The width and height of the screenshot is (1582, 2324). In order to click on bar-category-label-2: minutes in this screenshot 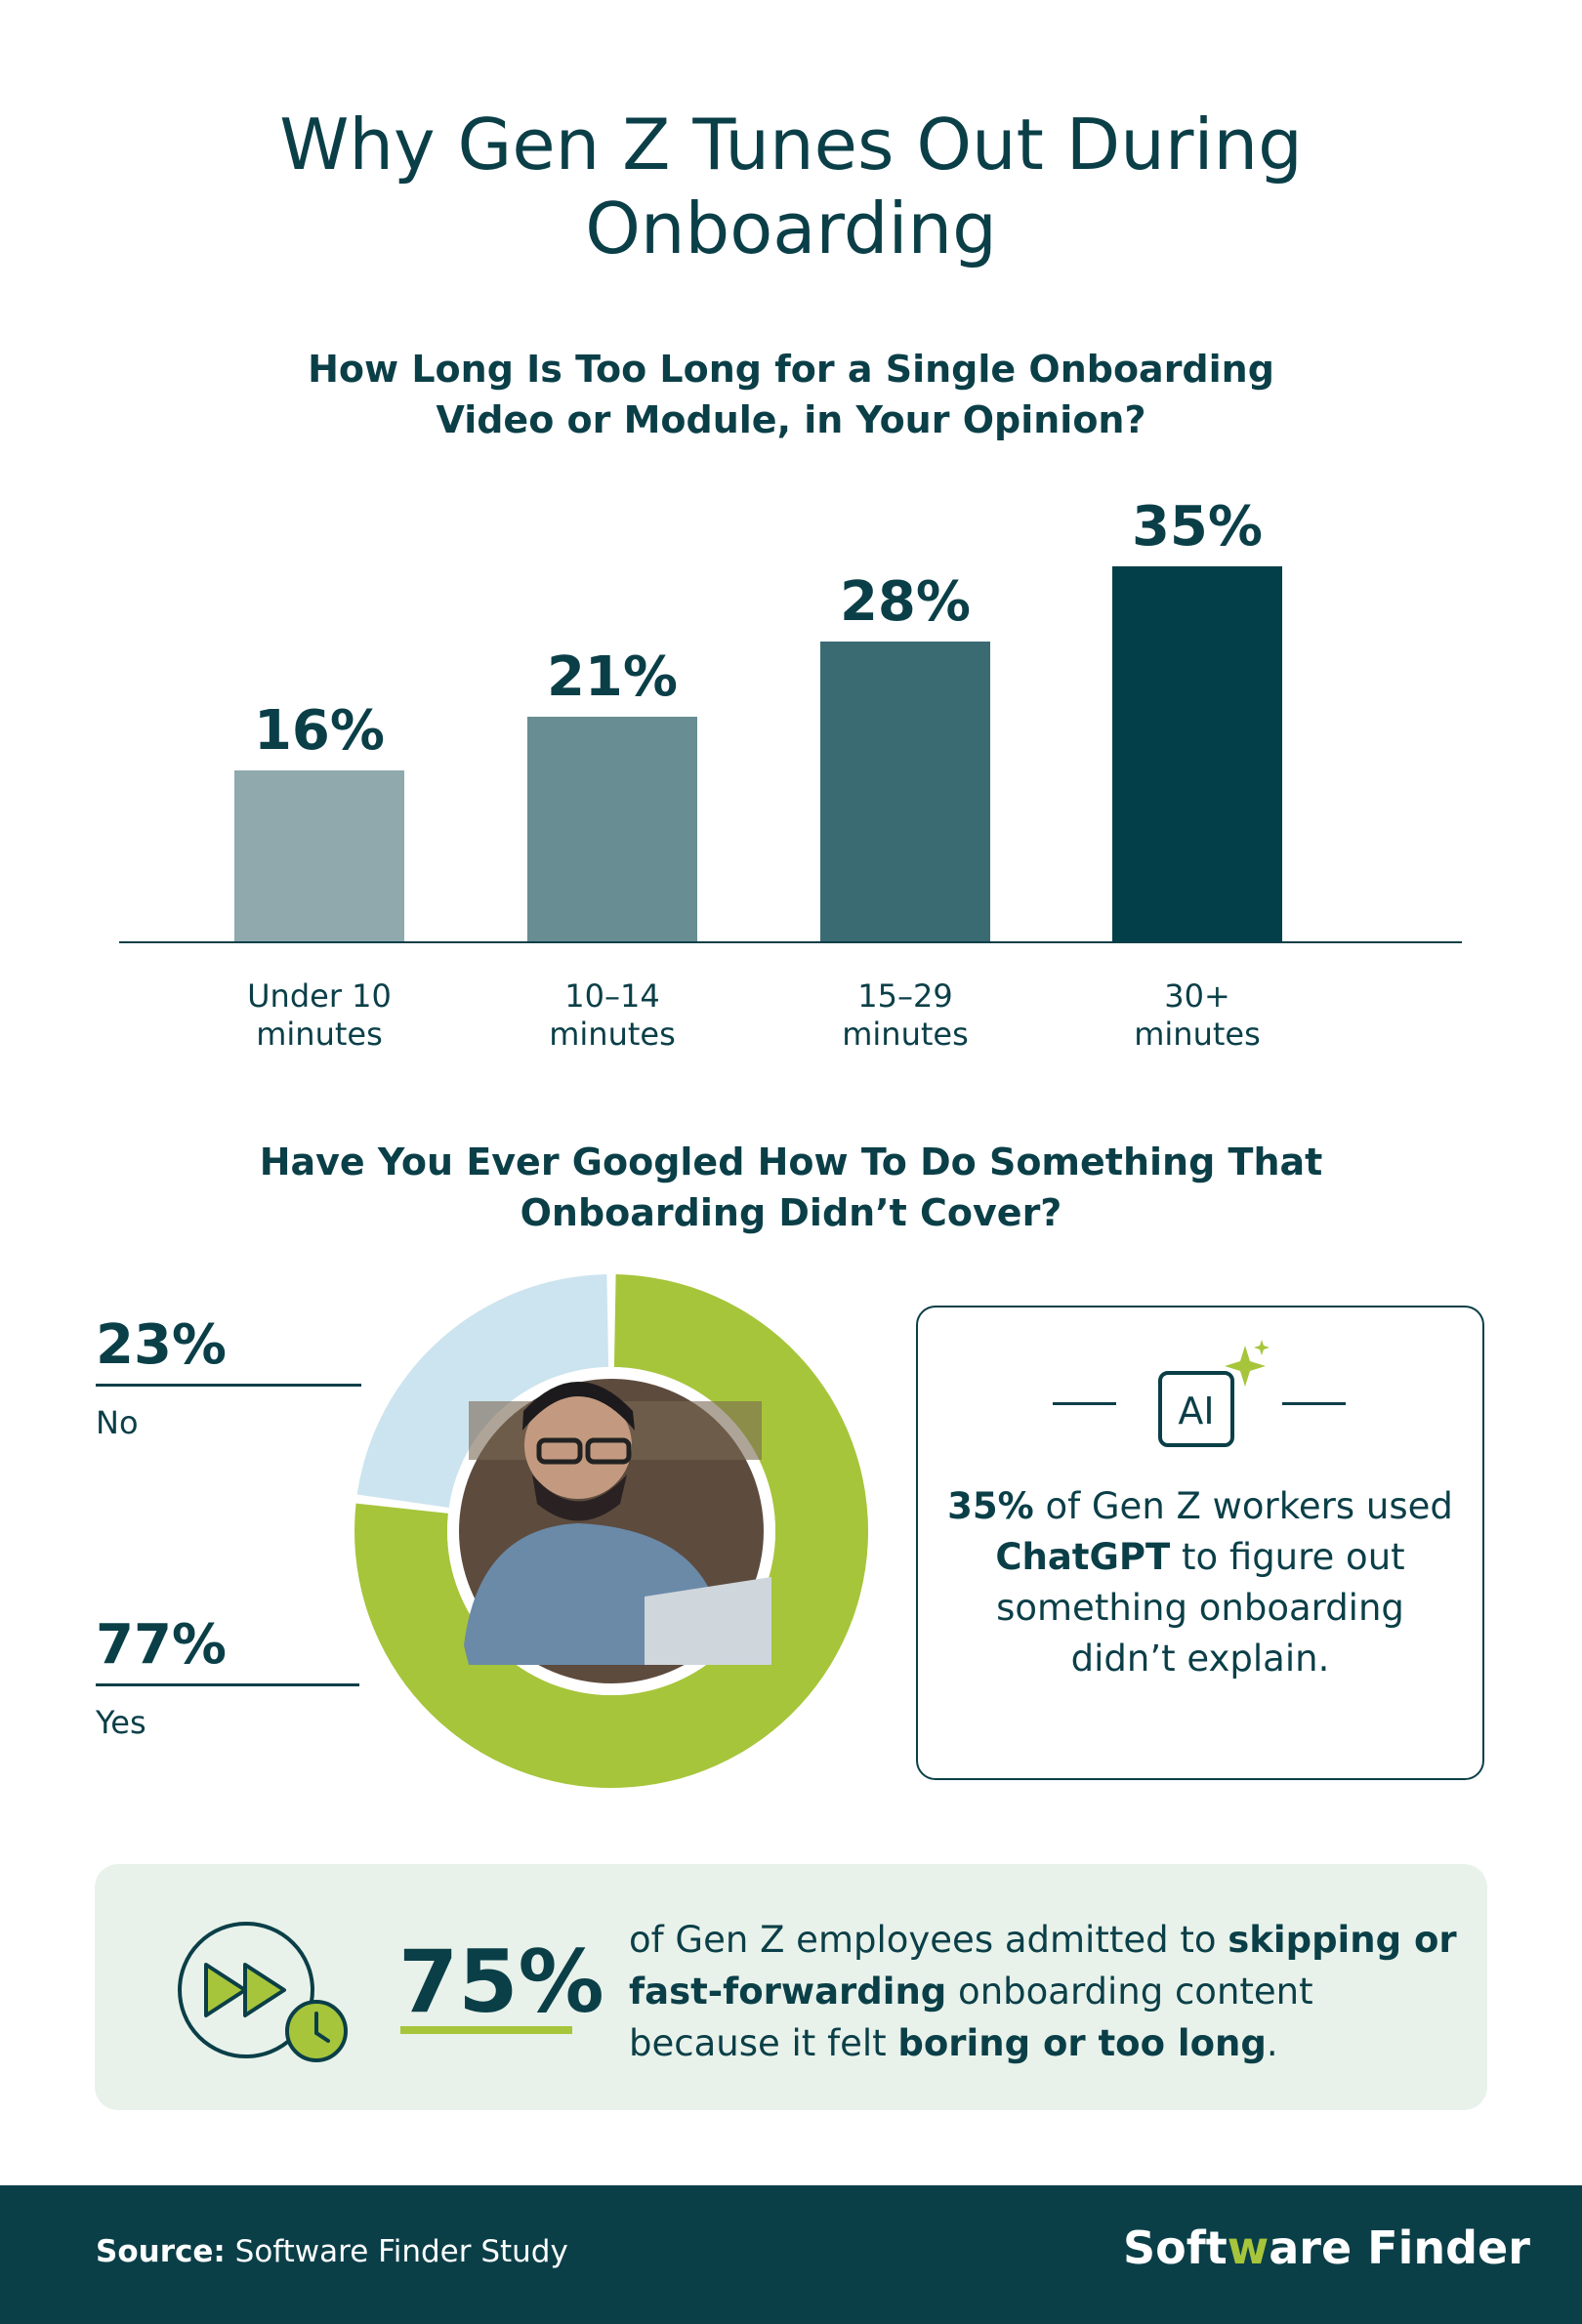, I will do `click(612, 1034)`.